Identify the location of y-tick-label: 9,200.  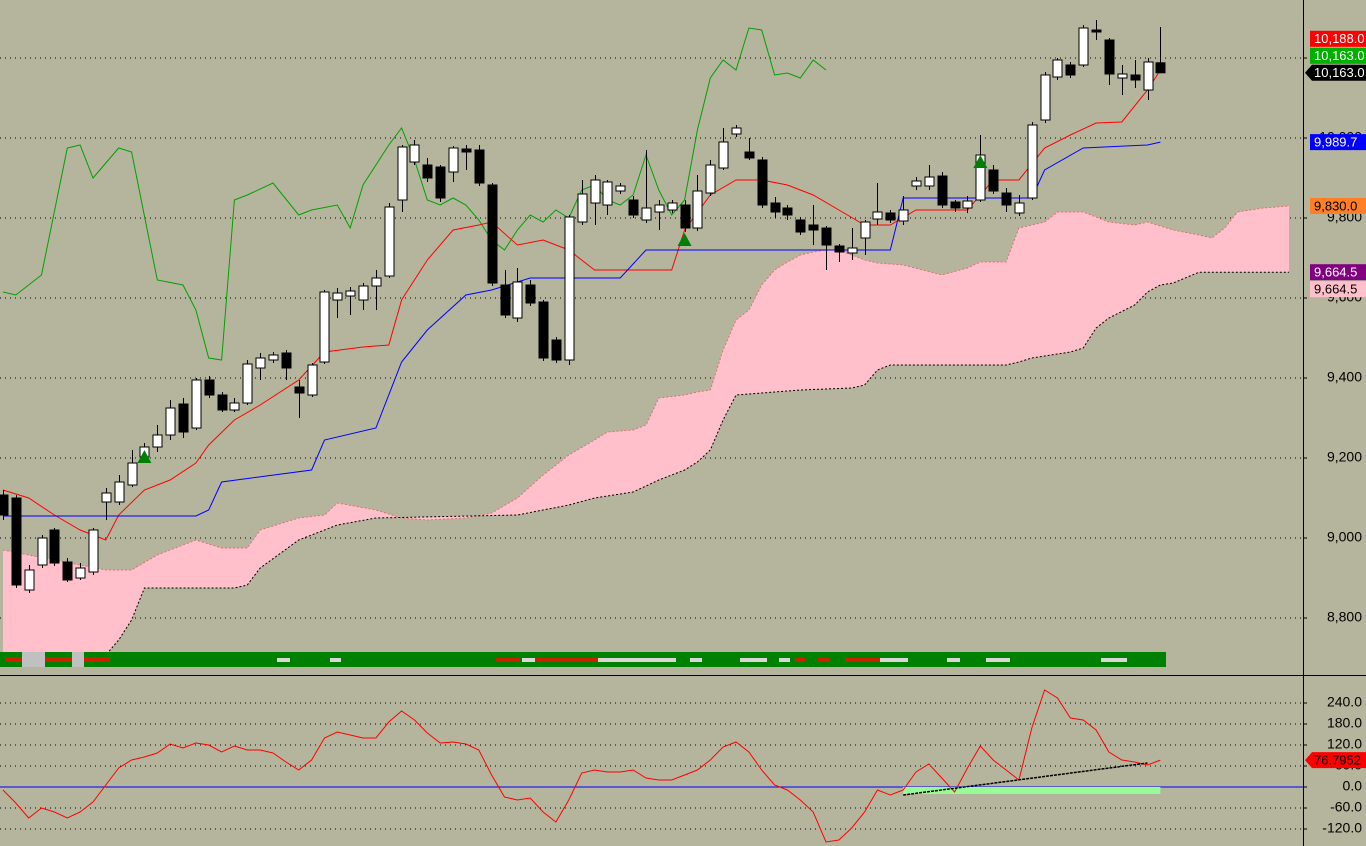
(1344, 457).